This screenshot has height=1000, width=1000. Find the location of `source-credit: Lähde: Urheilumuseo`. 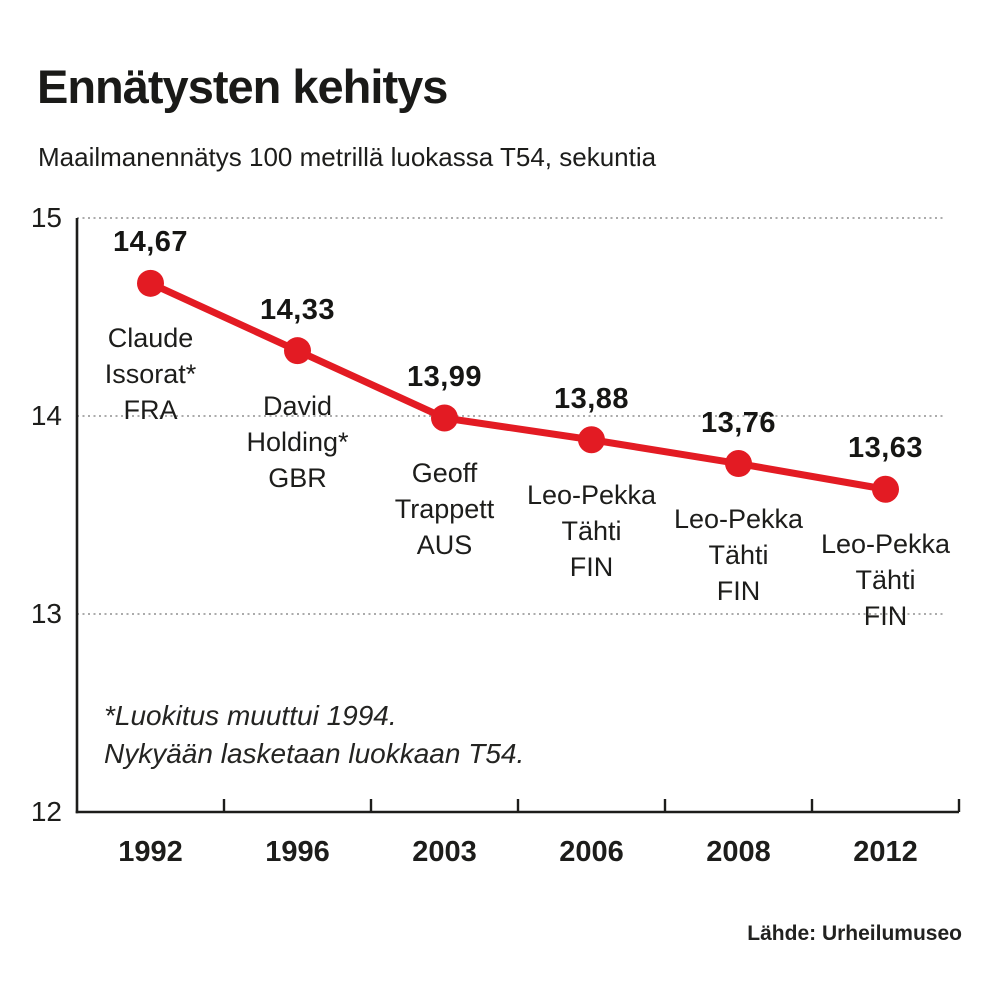

source-credit: Lähde: Urheilumuseo is located at coordinates (854, 933).